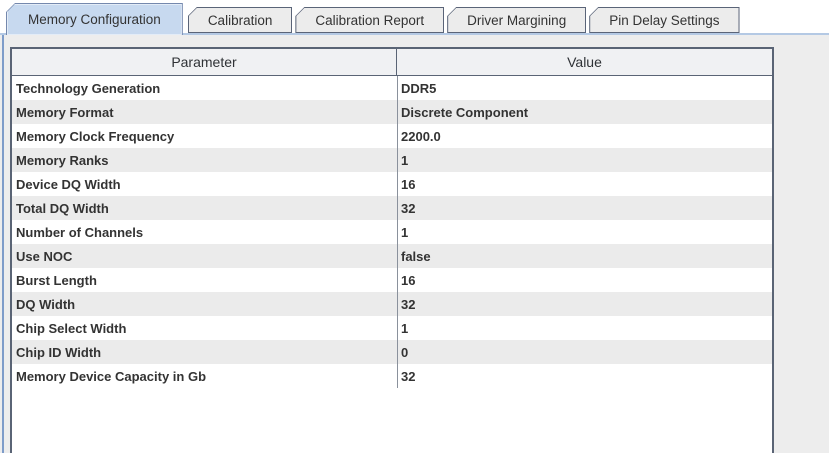  I want to click on table-row-memory-device-capacity: Memory Device Capacity in Gb 32, so click(392, 376).